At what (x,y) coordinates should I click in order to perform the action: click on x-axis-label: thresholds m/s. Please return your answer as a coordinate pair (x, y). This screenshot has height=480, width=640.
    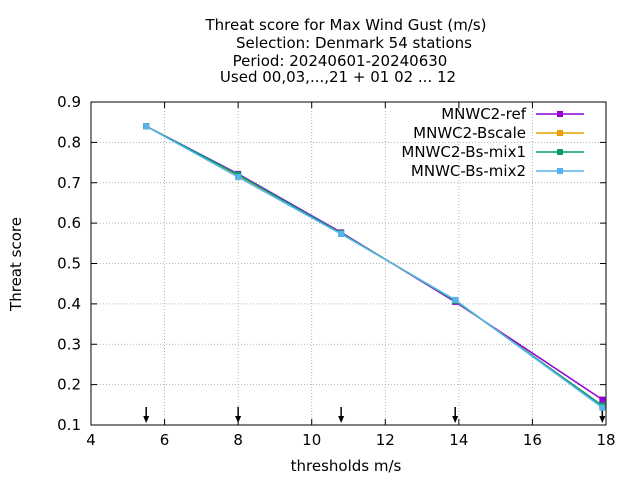
    Looking at the image, I should click on (346, 466).